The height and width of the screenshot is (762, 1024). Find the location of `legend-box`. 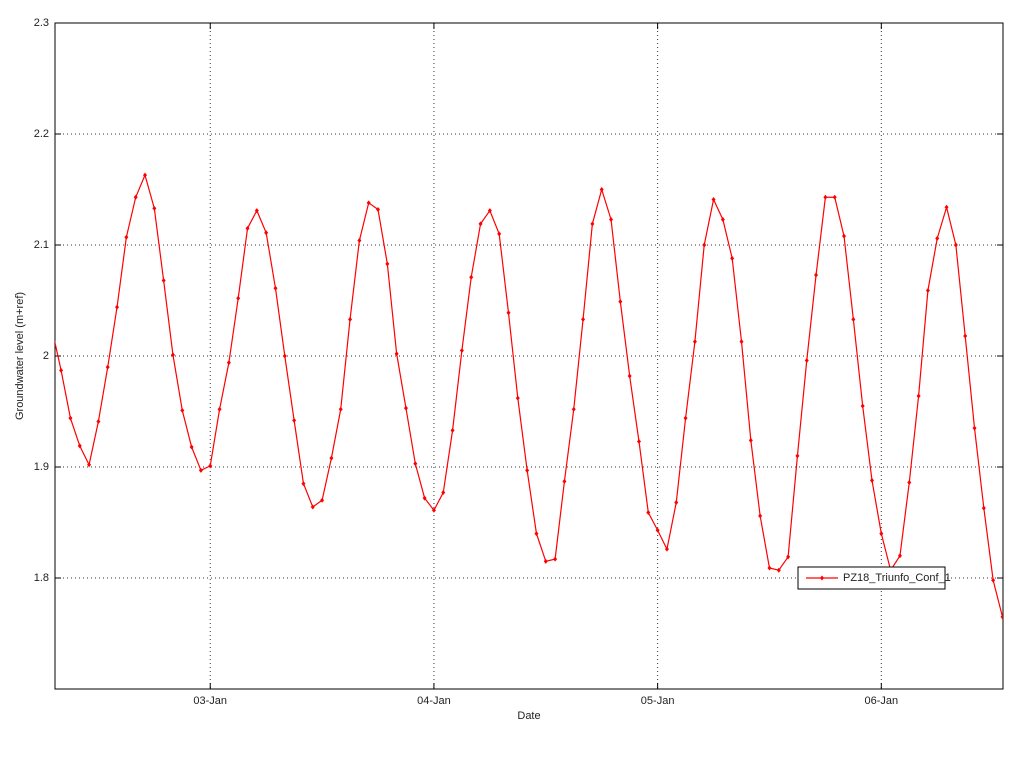

legend-box is located at coordinates (871, 578).